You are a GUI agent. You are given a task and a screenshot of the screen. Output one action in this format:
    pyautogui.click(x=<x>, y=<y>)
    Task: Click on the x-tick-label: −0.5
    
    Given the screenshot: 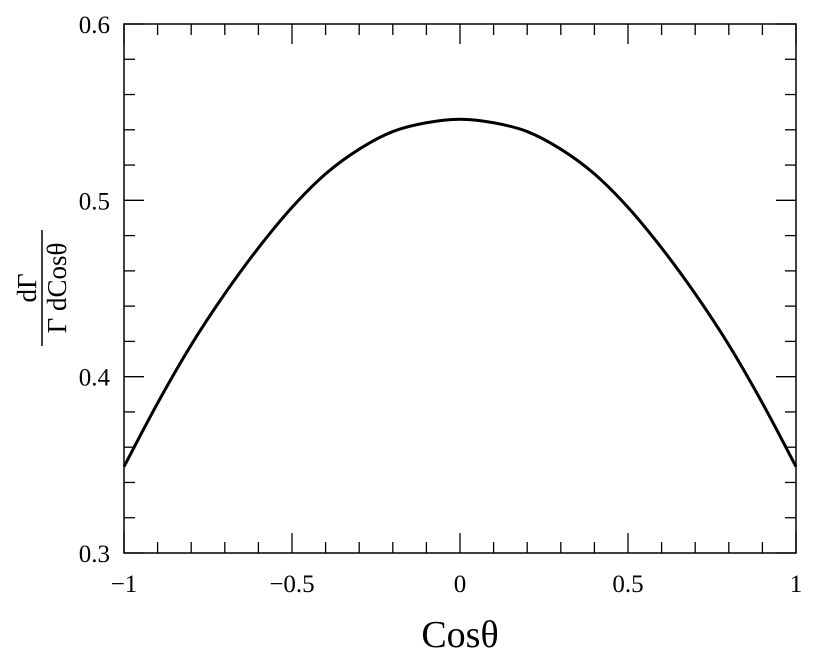 What is the action you would take?
    pyautogui.click(x=291, y=584)
    